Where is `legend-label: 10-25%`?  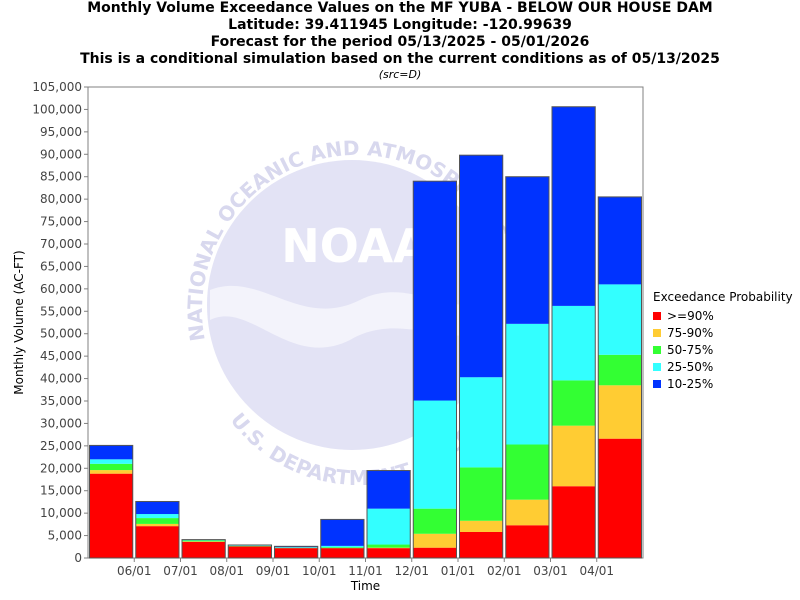
legend-label: 10-25% is located at coordinates (690, 383).